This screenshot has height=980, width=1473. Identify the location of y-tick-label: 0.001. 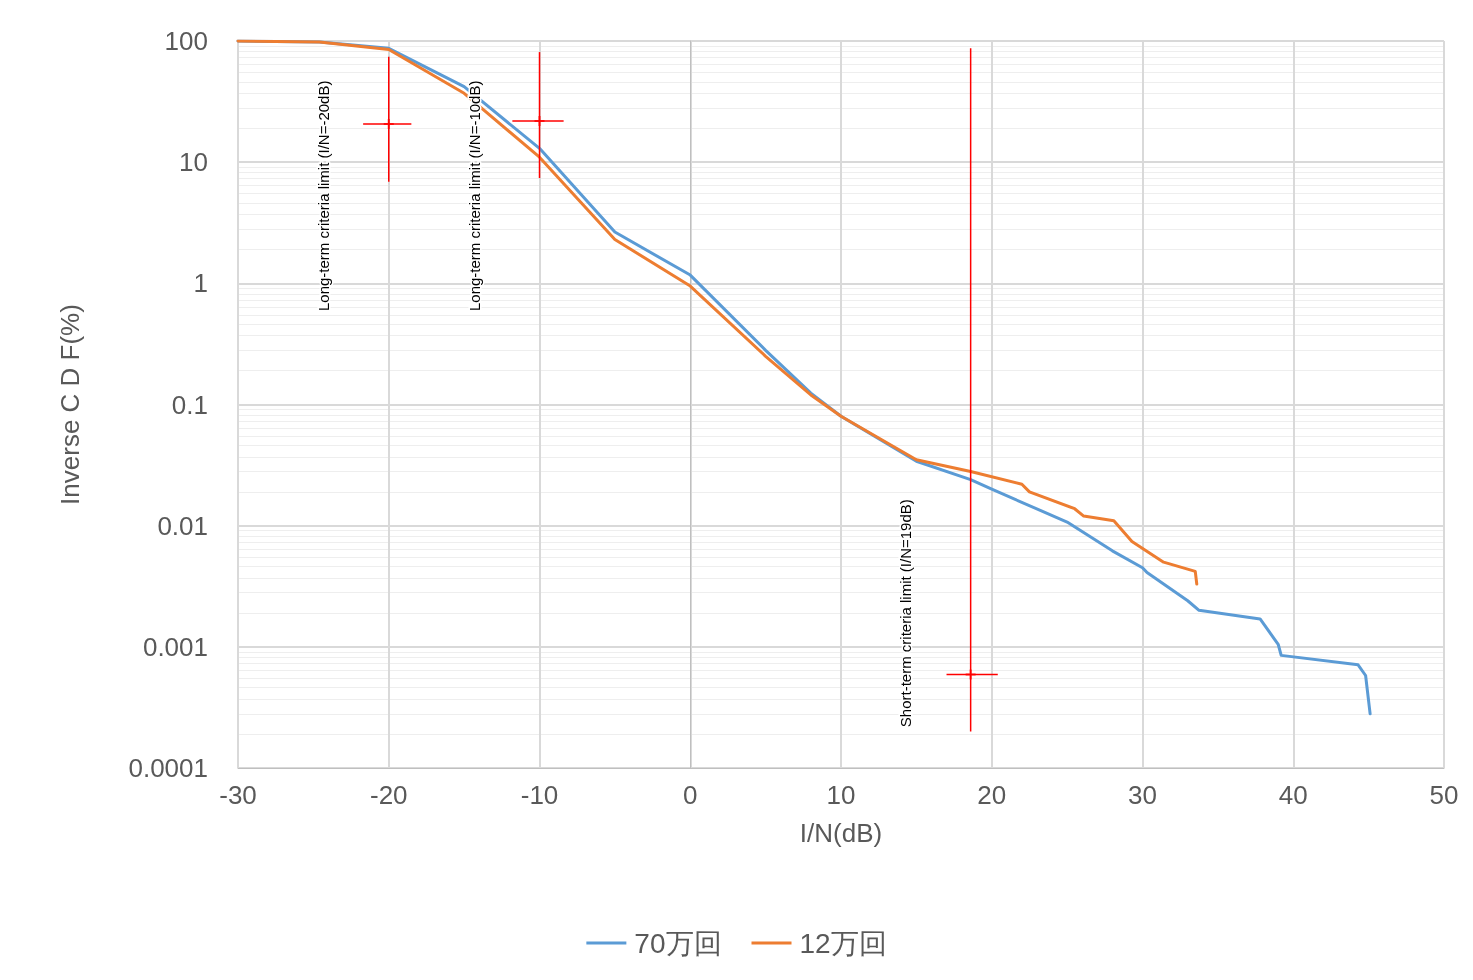
(175, 646).